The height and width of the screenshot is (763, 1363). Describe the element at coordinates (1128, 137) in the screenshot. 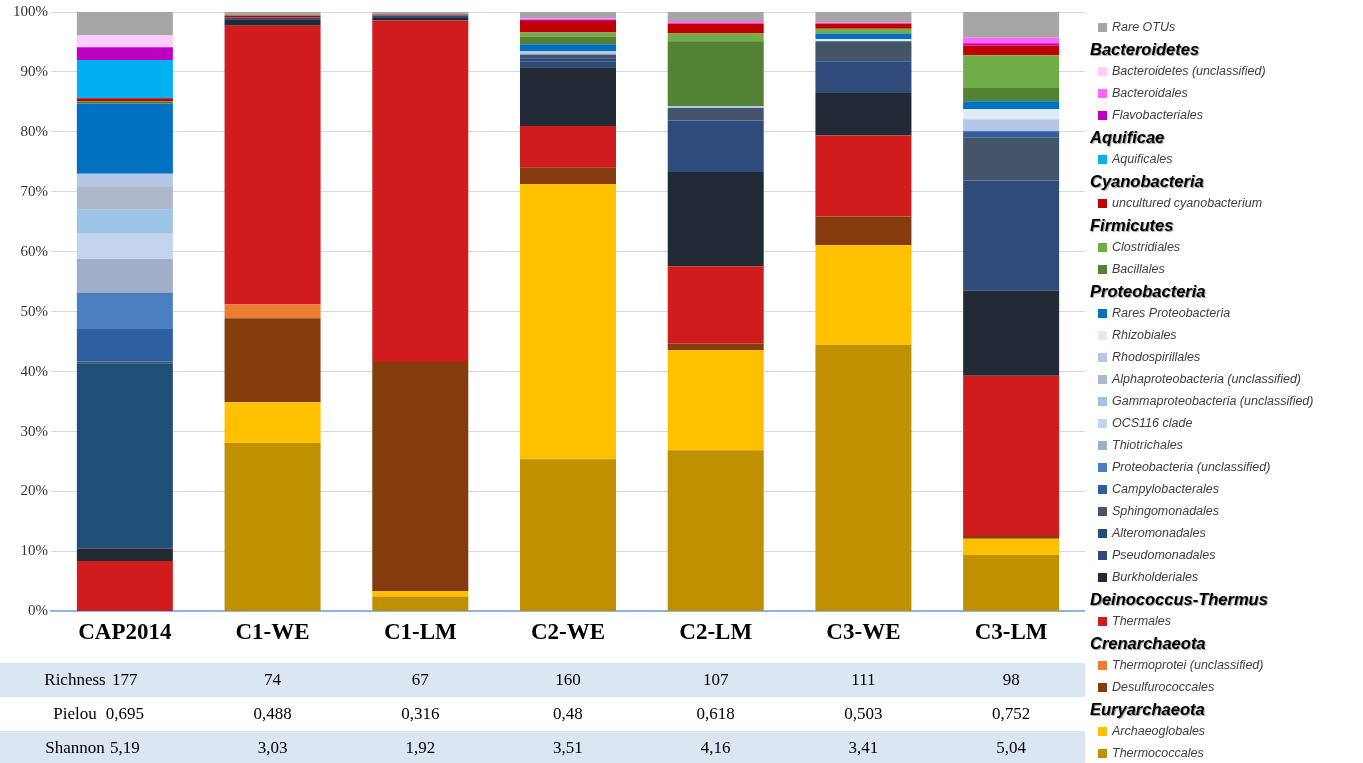

I see `text: Aquificae` at that location.